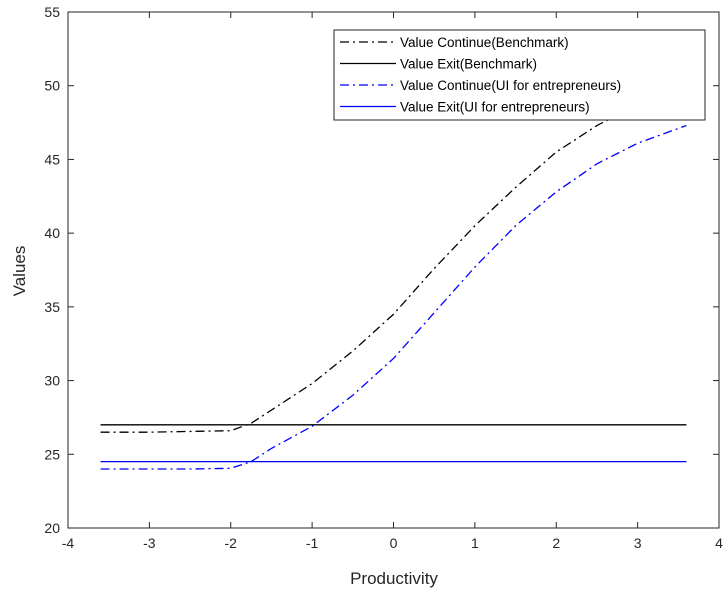  Describe the element at coordinates (52, 159) in the screenshot. I see `y-tick-label-5: 45` at that location.